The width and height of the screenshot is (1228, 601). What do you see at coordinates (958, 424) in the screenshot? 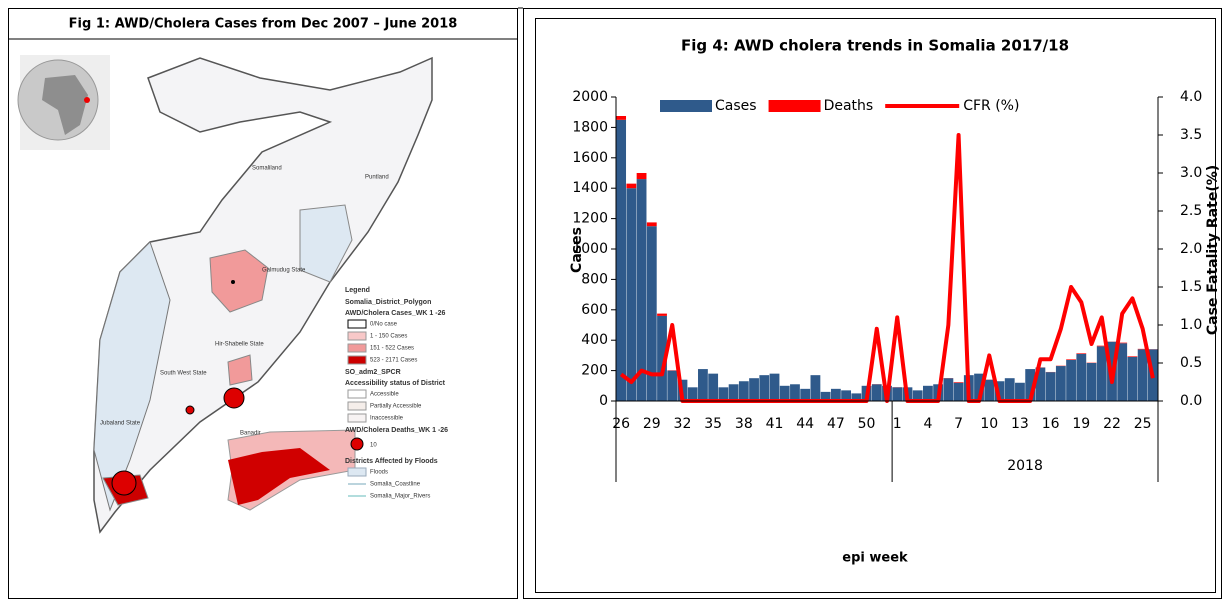
I see `x-tick-label: 7` at bounding box center [958, 424].